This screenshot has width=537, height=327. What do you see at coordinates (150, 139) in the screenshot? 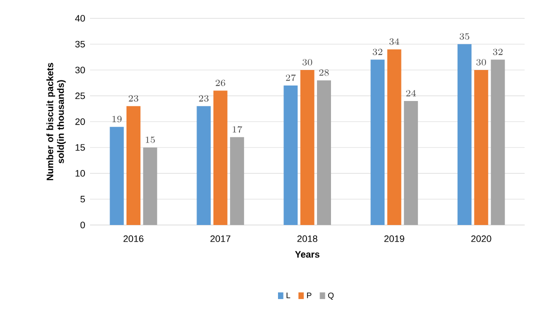
I see `data-label: 15` at bounding box center [150, 139].